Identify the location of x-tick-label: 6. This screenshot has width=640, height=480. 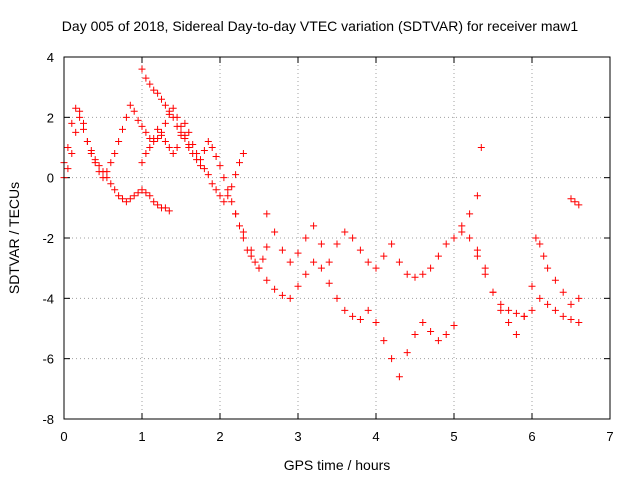
(531, 436).